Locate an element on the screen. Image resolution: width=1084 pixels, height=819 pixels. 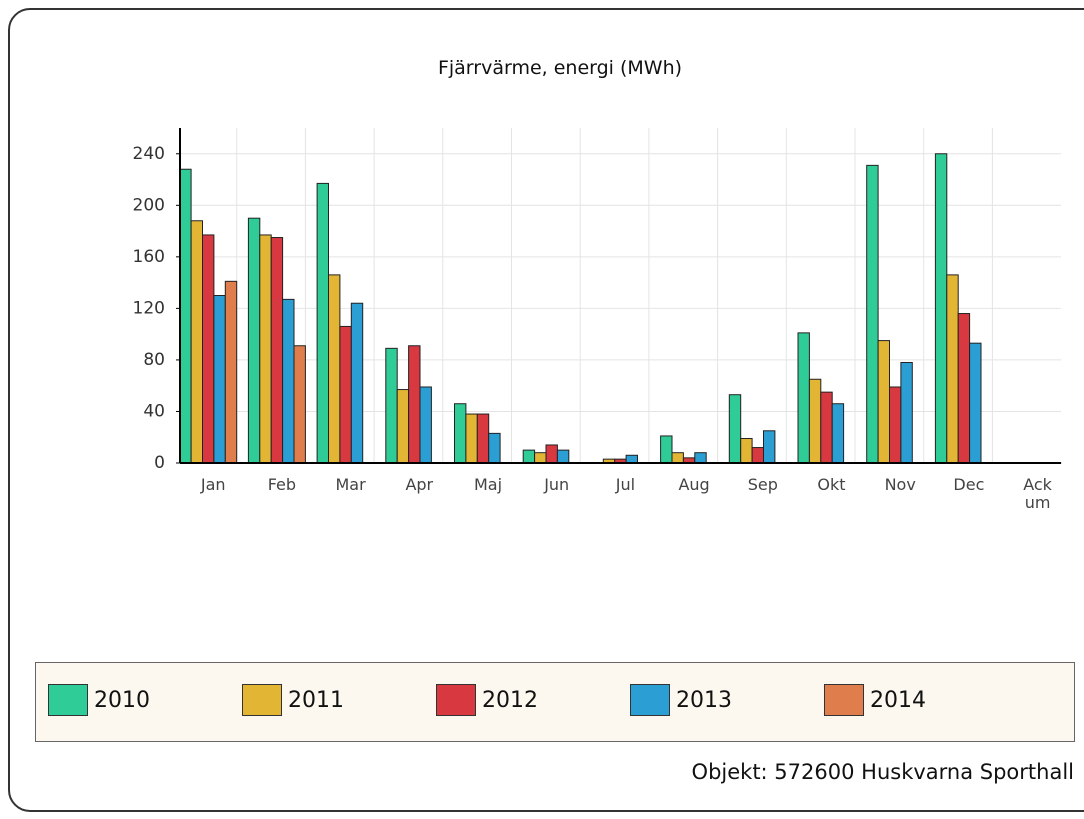
legend-item: 2011 is located at coordinates (293, 700).